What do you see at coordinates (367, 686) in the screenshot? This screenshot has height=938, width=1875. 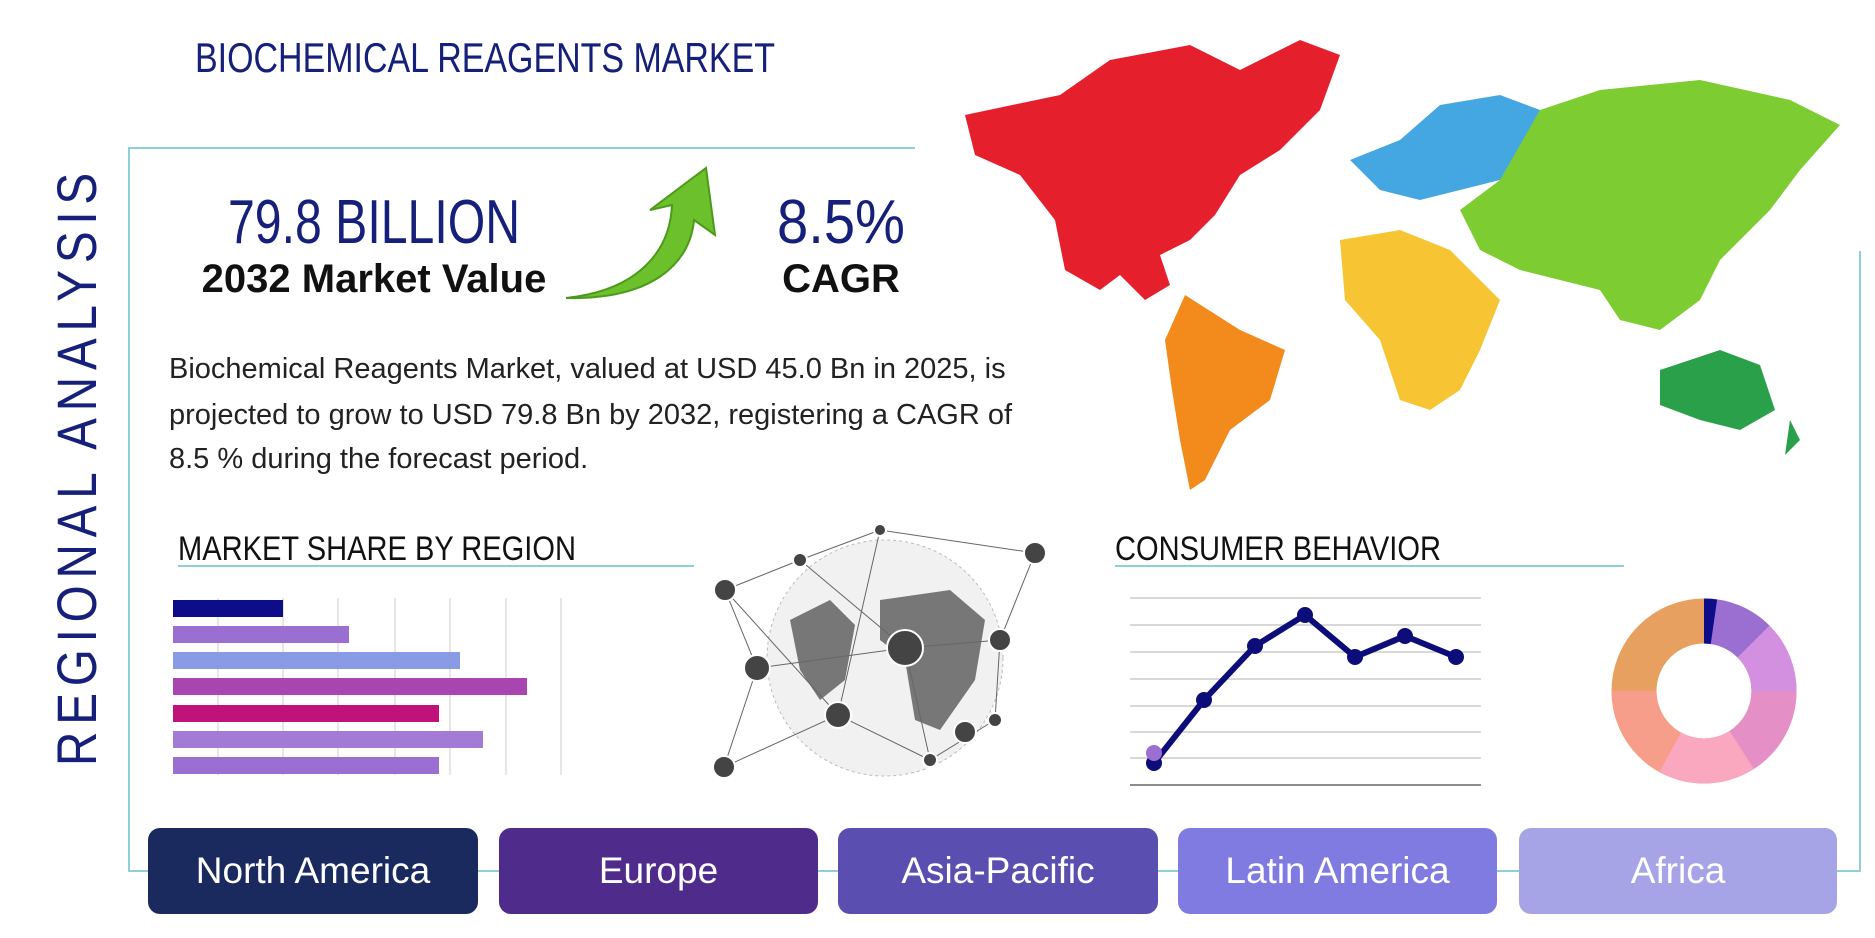 I see `bar-graphic` at bounding box center [367, 686].